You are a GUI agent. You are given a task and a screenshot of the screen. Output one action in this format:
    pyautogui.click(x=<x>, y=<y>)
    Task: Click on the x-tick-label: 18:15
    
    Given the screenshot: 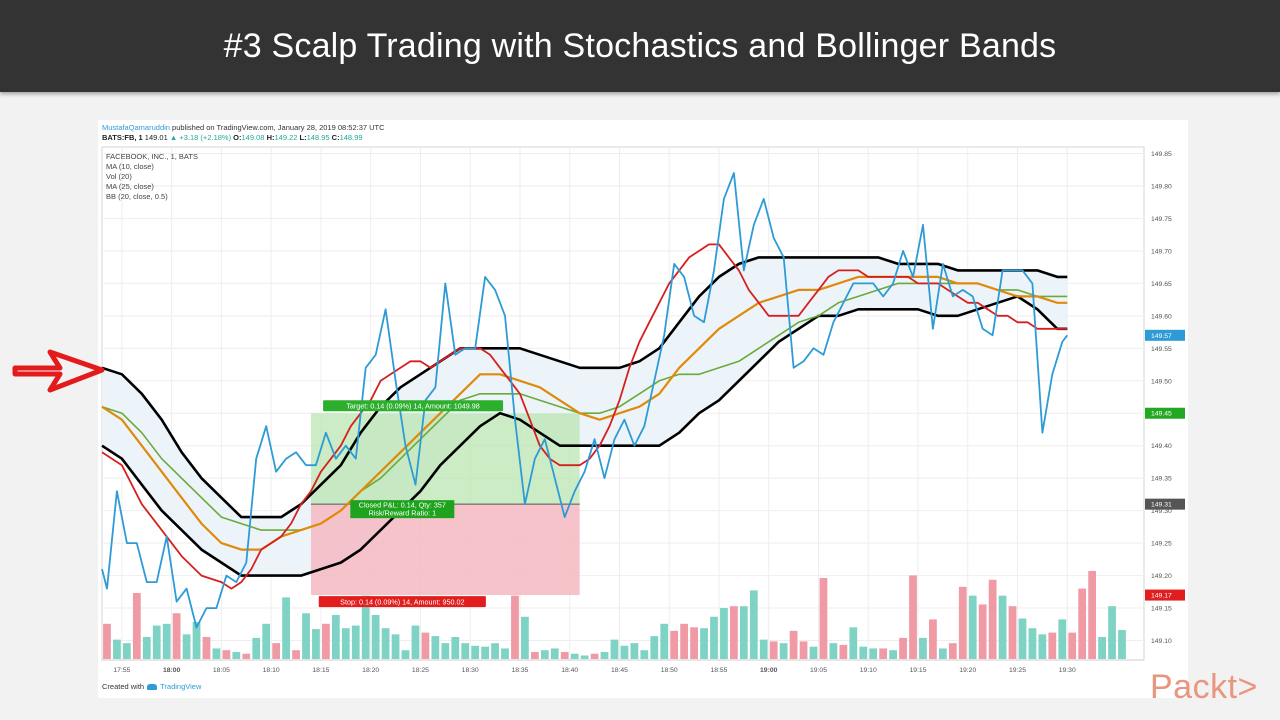 What is the action you would take?
    pyautogui.click(x=320, y=670)
    